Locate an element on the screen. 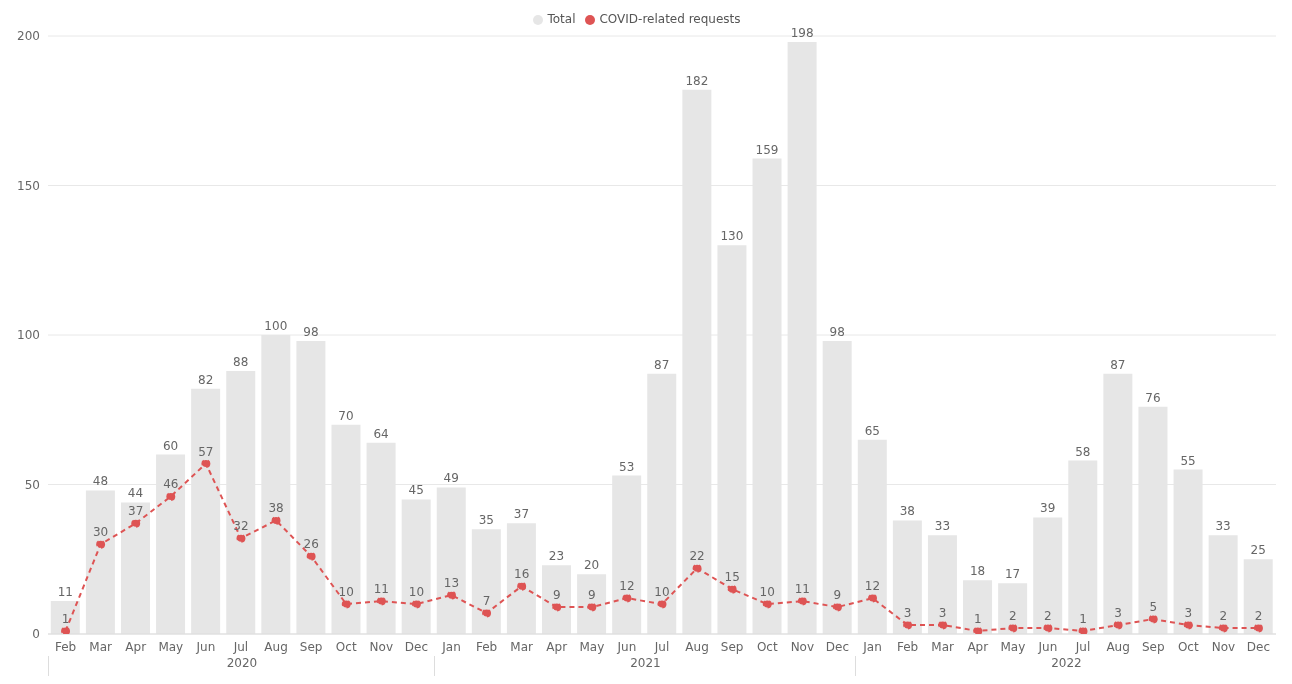 This screenshot has height=684, width=1292. data-label: 13 is located at coordinates (451, 583).